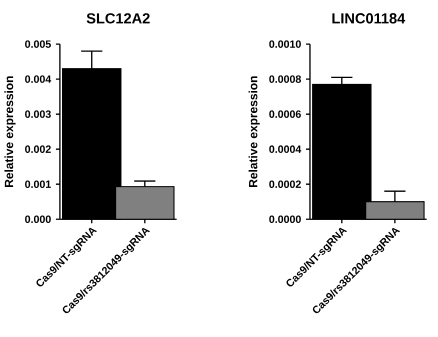  What do you see at coordinates (285, 44) in the screenshot?
I see `y-tick-label: 0.0010` at bounding box center [285, 44].